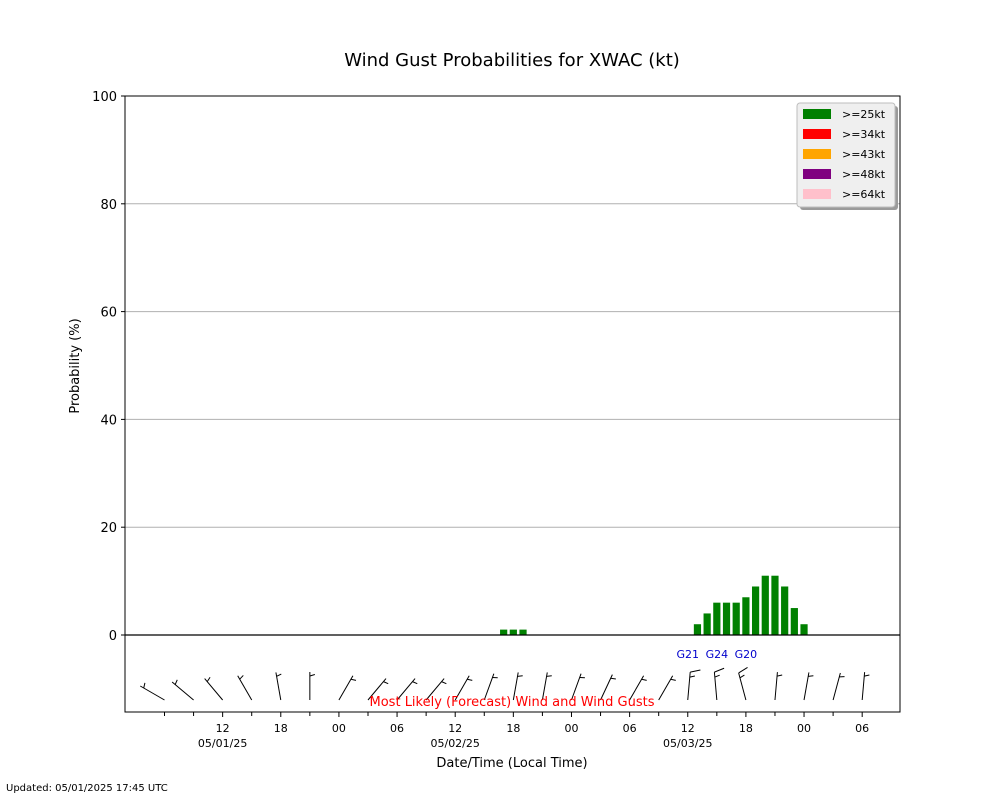 The width and height of the screenshot is (1000, 800). What do you see at coordinates (87, 788) in the screenshot?
I see `updated-timestamp: Updated: 05/01/2025 17:45 UTC` at bounding box center [87, 788].